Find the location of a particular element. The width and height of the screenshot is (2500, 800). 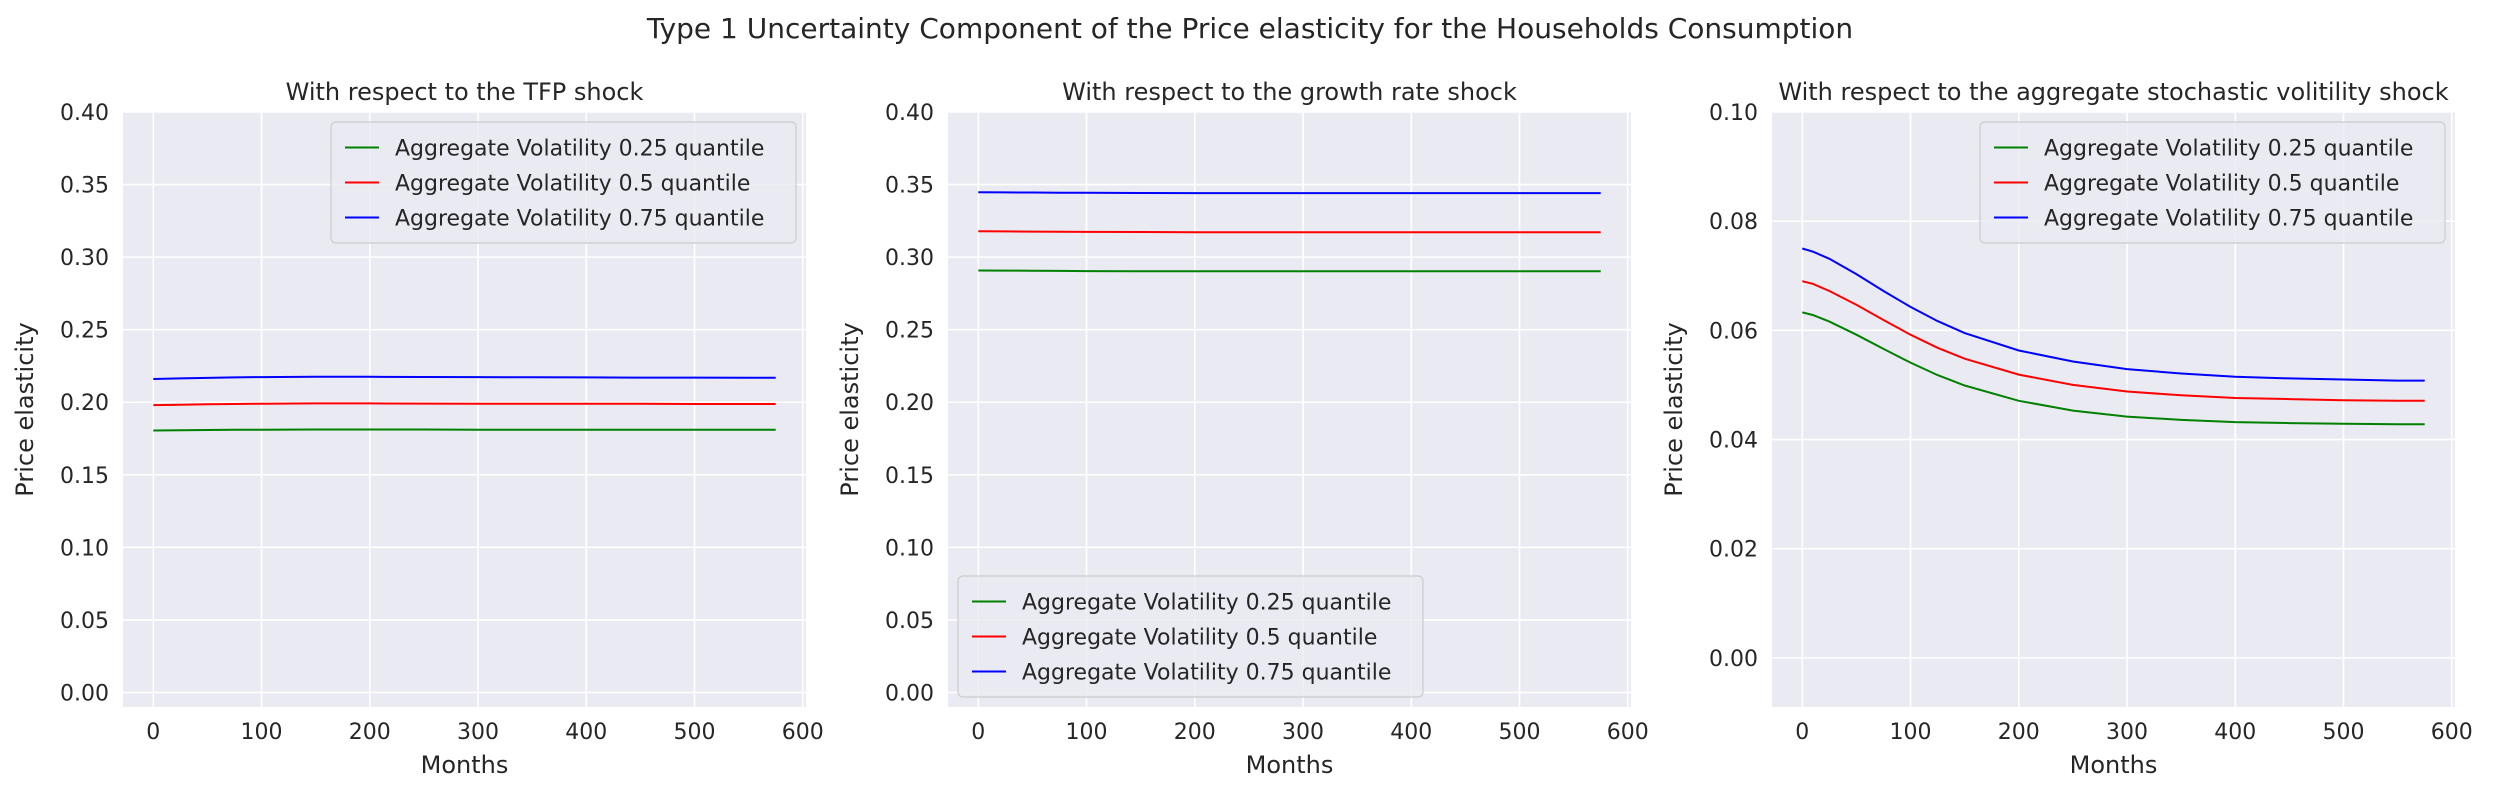

y-tick-label: 0.08 is located at coordinates (1733, 222).